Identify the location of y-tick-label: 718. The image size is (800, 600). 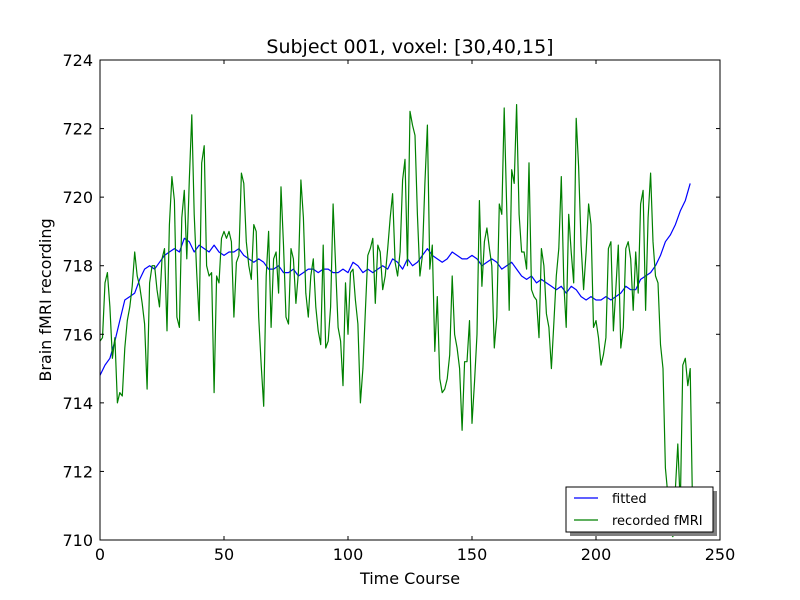
(77, 266).